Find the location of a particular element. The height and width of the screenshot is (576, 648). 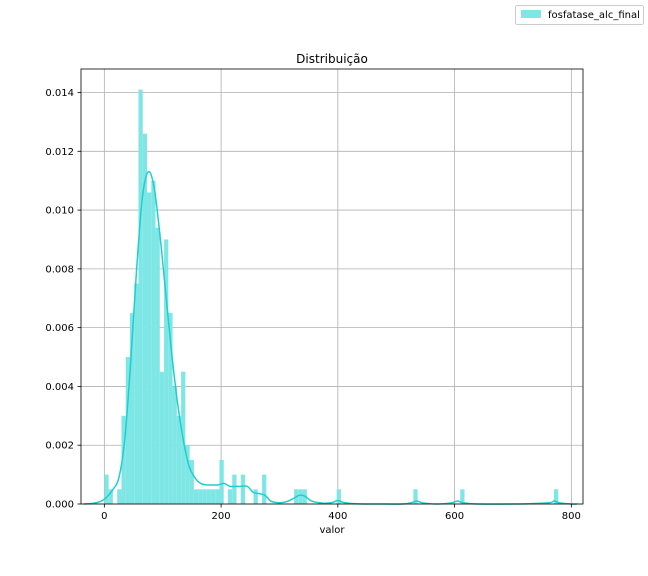

legend-swatch is located at coordinates (531, 14).